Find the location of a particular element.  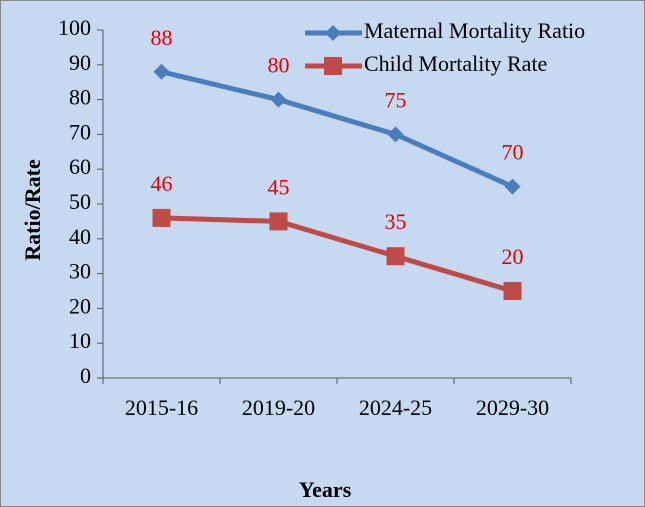

y-tick-label: 10 is located at coordinates (80, 340).